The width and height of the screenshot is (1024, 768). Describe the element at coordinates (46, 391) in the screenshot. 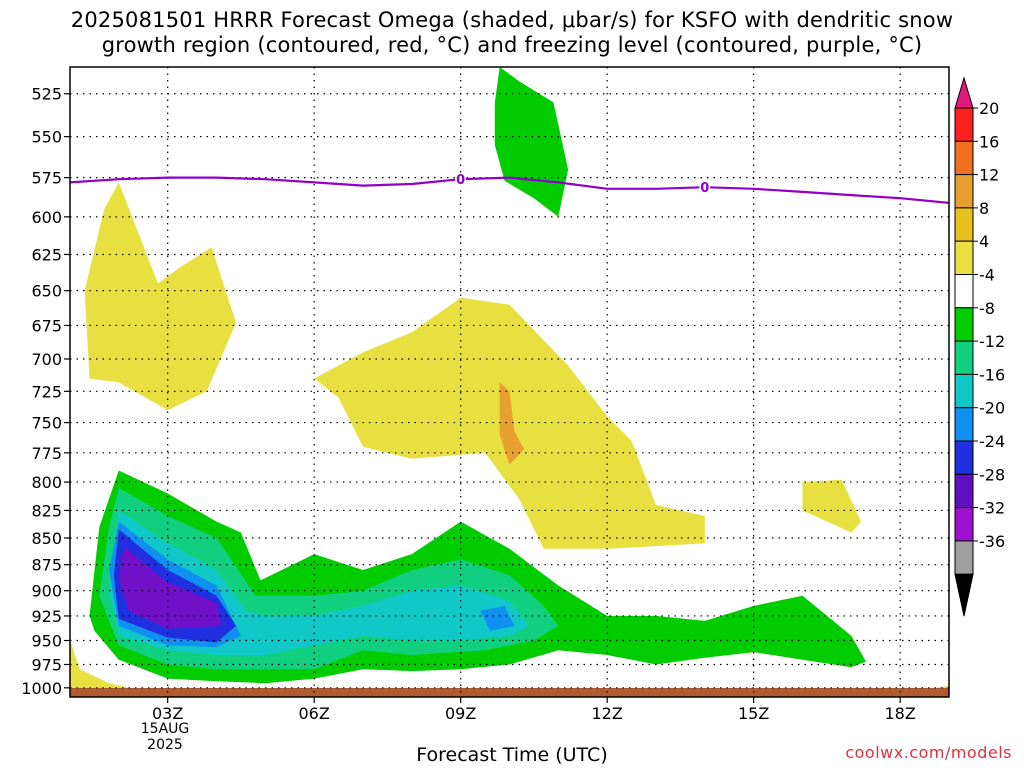

I see `y-tick-label: 725` at that location.